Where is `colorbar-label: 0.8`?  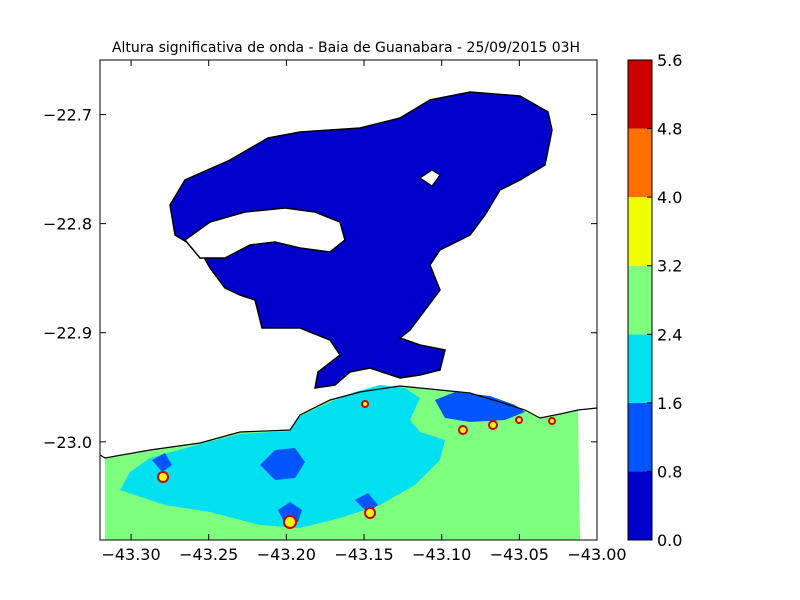
colorbar-label: 0.8 is located at coordinates (669, 471).